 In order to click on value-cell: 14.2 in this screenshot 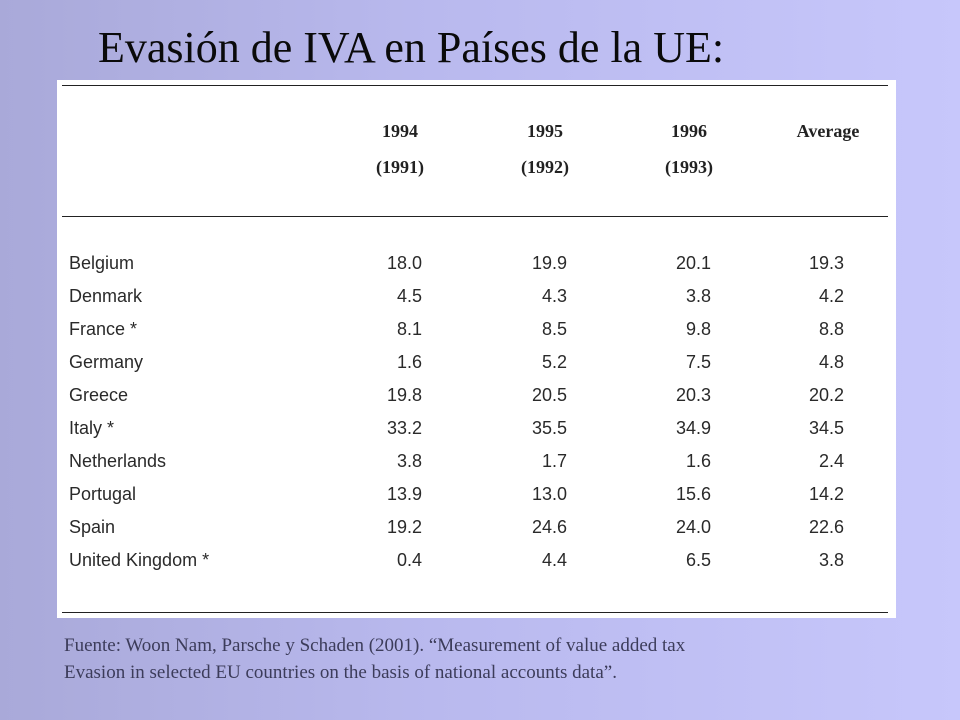, I will do `click(826, 494)`.